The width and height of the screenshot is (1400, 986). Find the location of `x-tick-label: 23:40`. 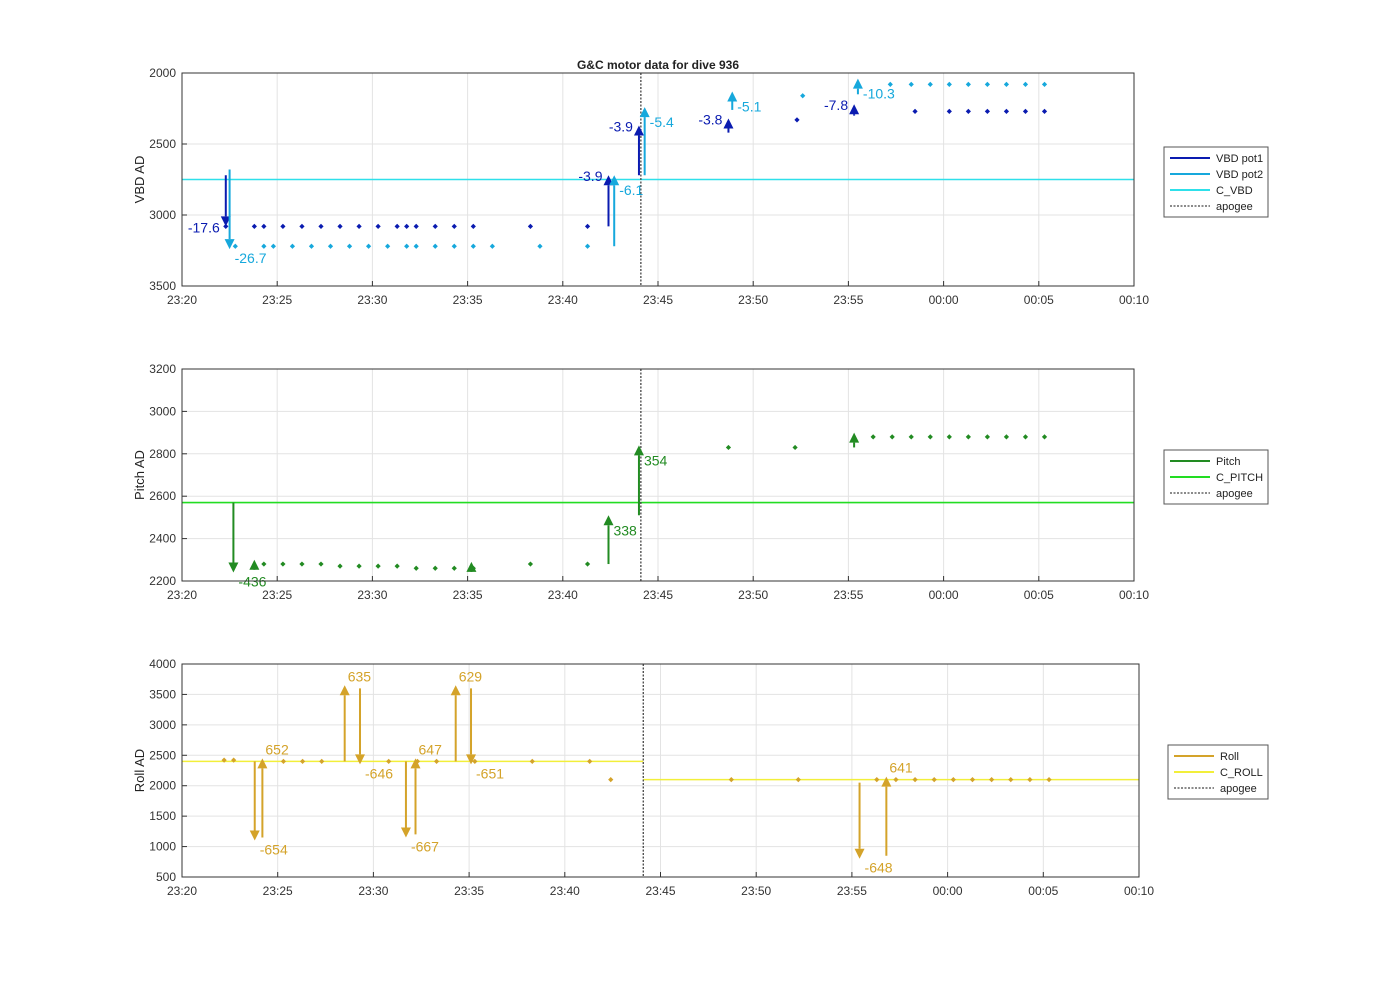

x-tick-label: 23:40 is located at coordinates (563, 595).